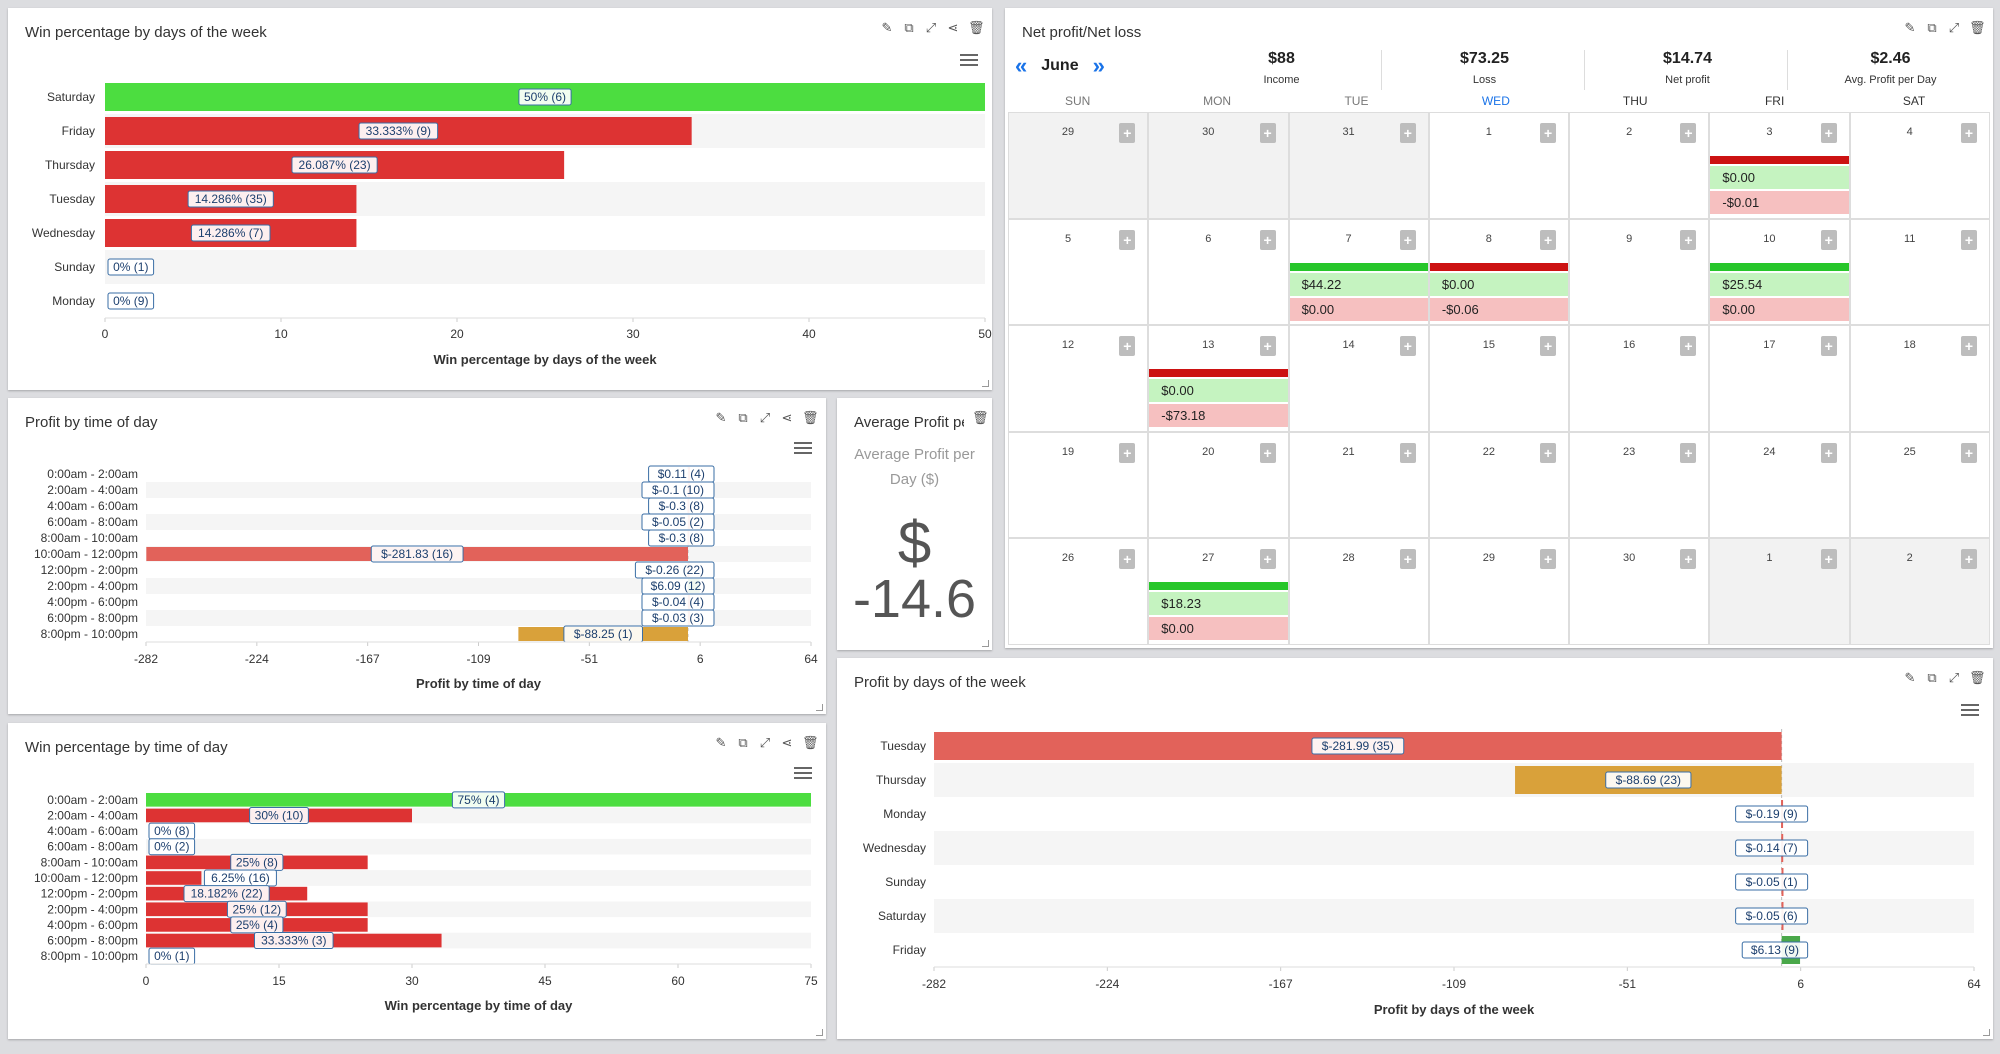  I want to click on calendar-day-cell: 3 + $0.00 -$0.01, so click(1779, 165).